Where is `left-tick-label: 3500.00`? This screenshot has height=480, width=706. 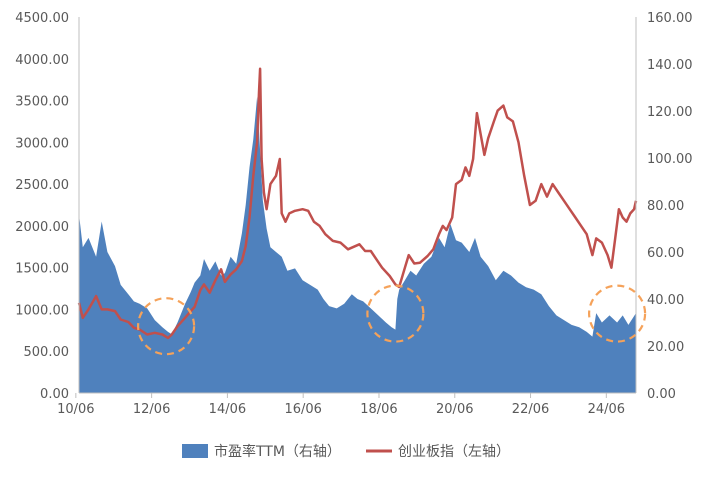
left-tick-label: 3500.00 is located at coordinates (42, 102).